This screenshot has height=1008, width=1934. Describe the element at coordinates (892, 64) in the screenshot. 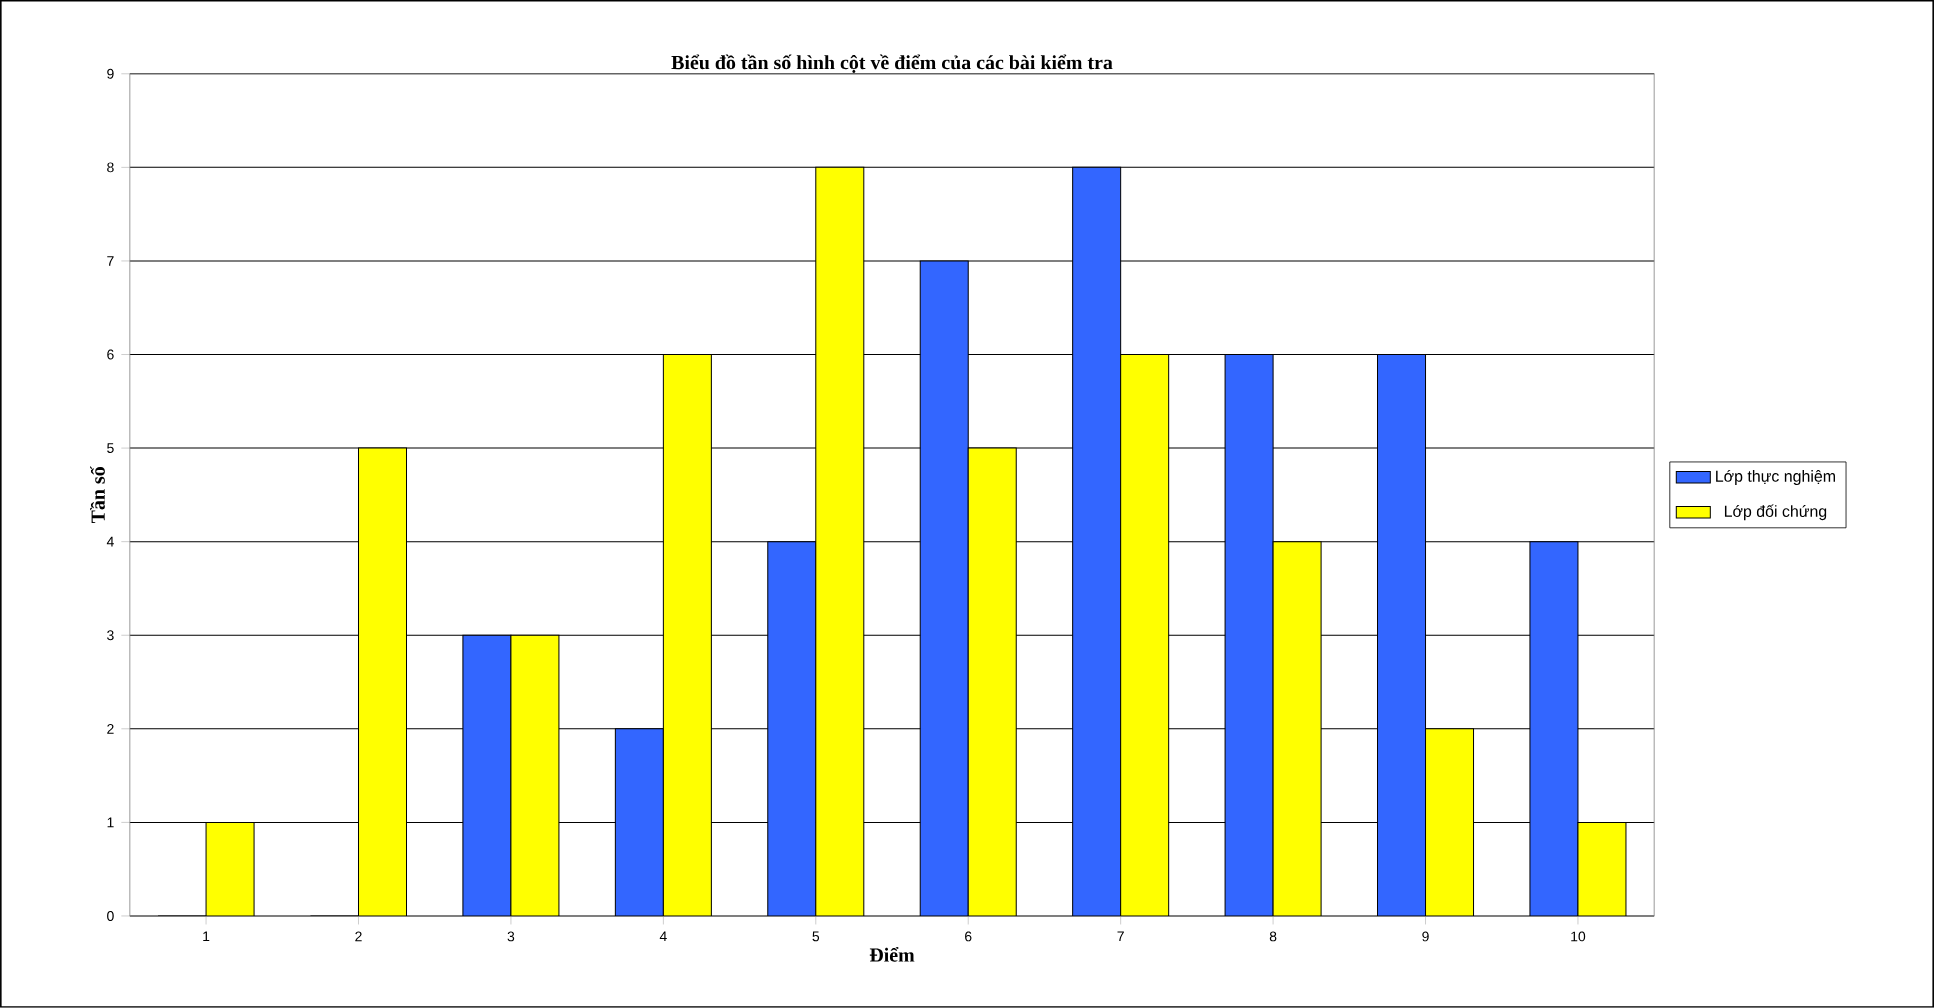

I see `chart-title: Biểu đồ tần số hình cột về điểm của các bài kiểm tra` at that location.